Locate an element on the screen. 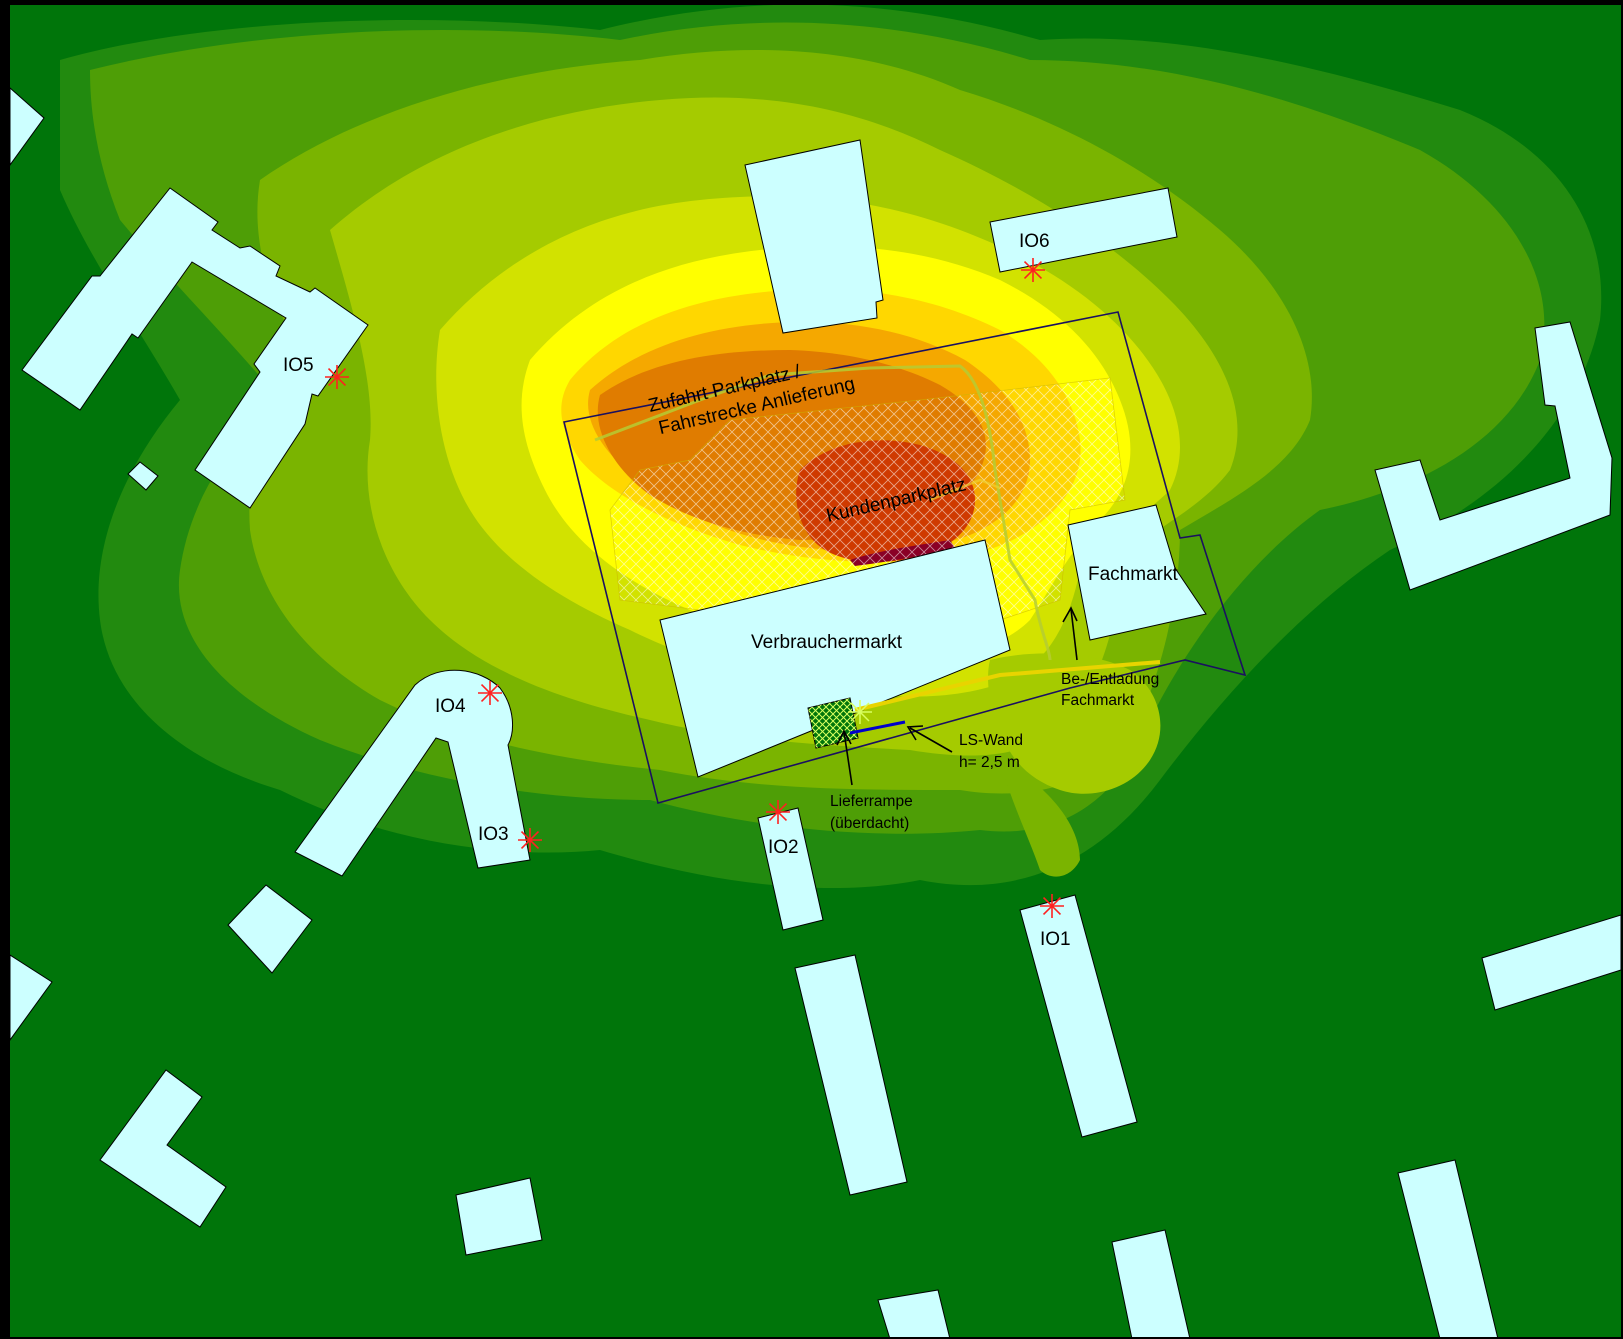 This screenshot has height=1339, width=1623. receiver-marker-io2-icon is located at coordinates (778, 812).